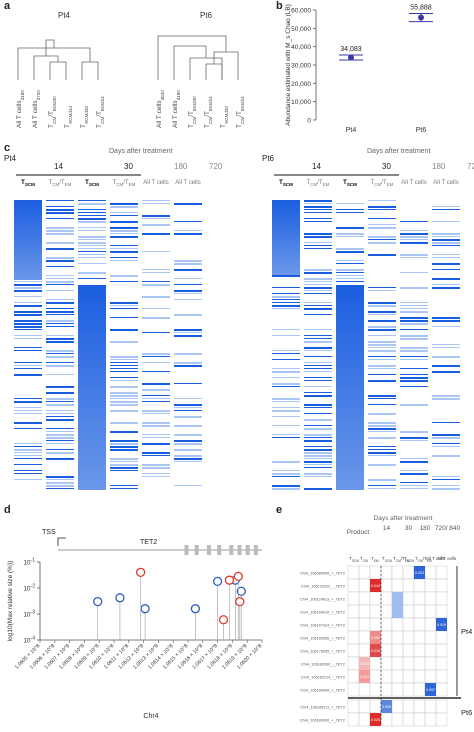 The image size is (474, 732). Describe the element at coordinates (240, 112) in the screenshot. I see `dendrogram-leaf-label: TCM/TEMd14` at that location.